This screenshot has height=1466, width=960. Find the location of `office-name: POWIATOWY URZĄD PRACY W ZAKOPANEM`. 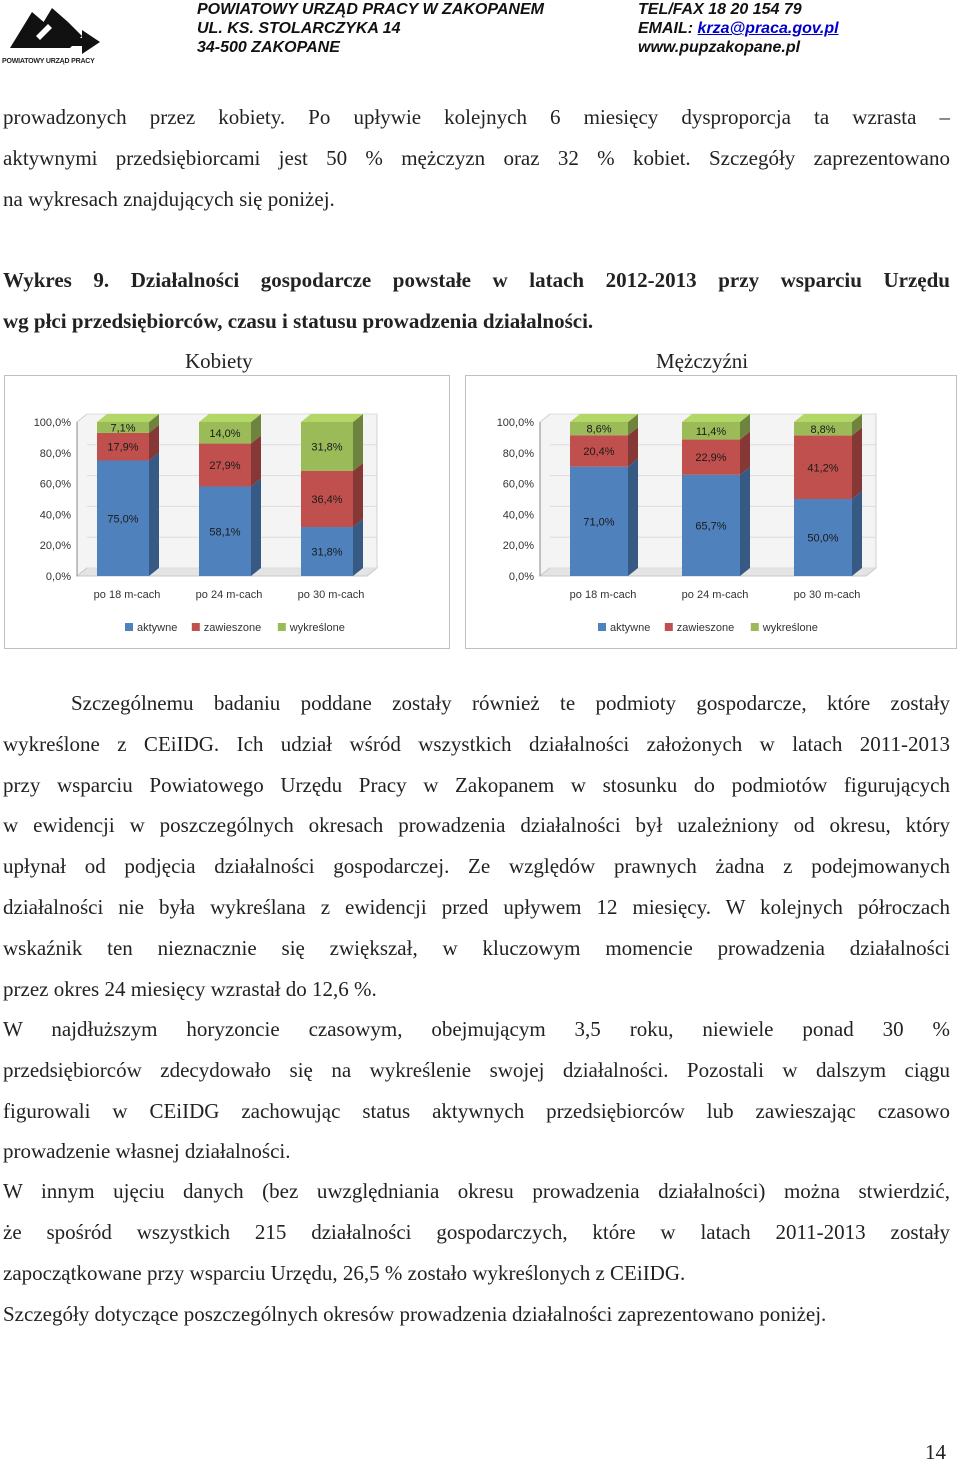

office-name: POWIATOWY URZĄD PRACY W ZAKOPANEM is located at coordinates (370, 9).